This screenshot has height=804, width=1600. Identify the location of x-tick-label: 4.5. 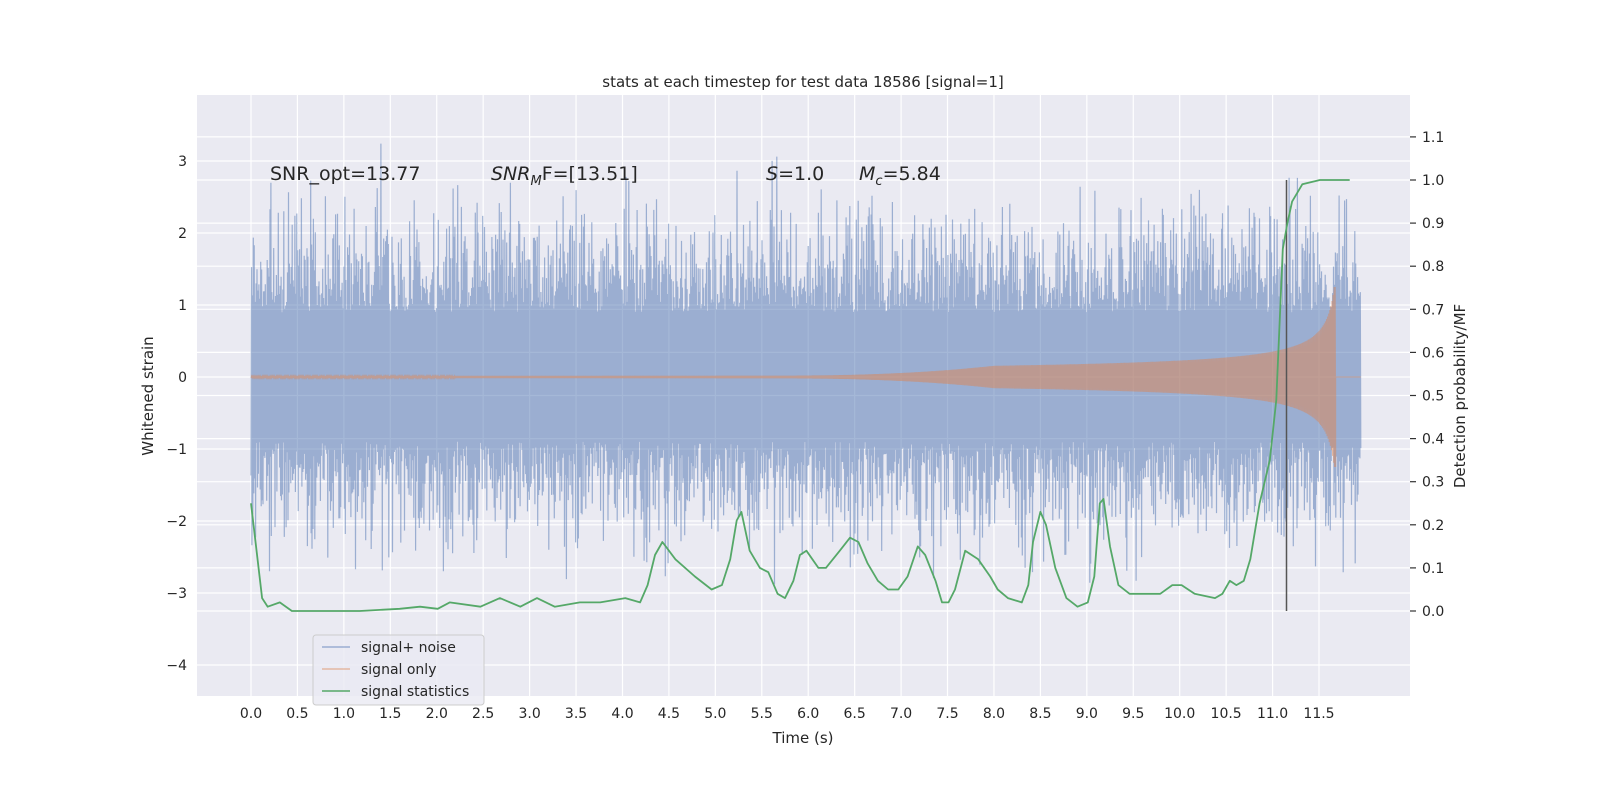
(669, 714).